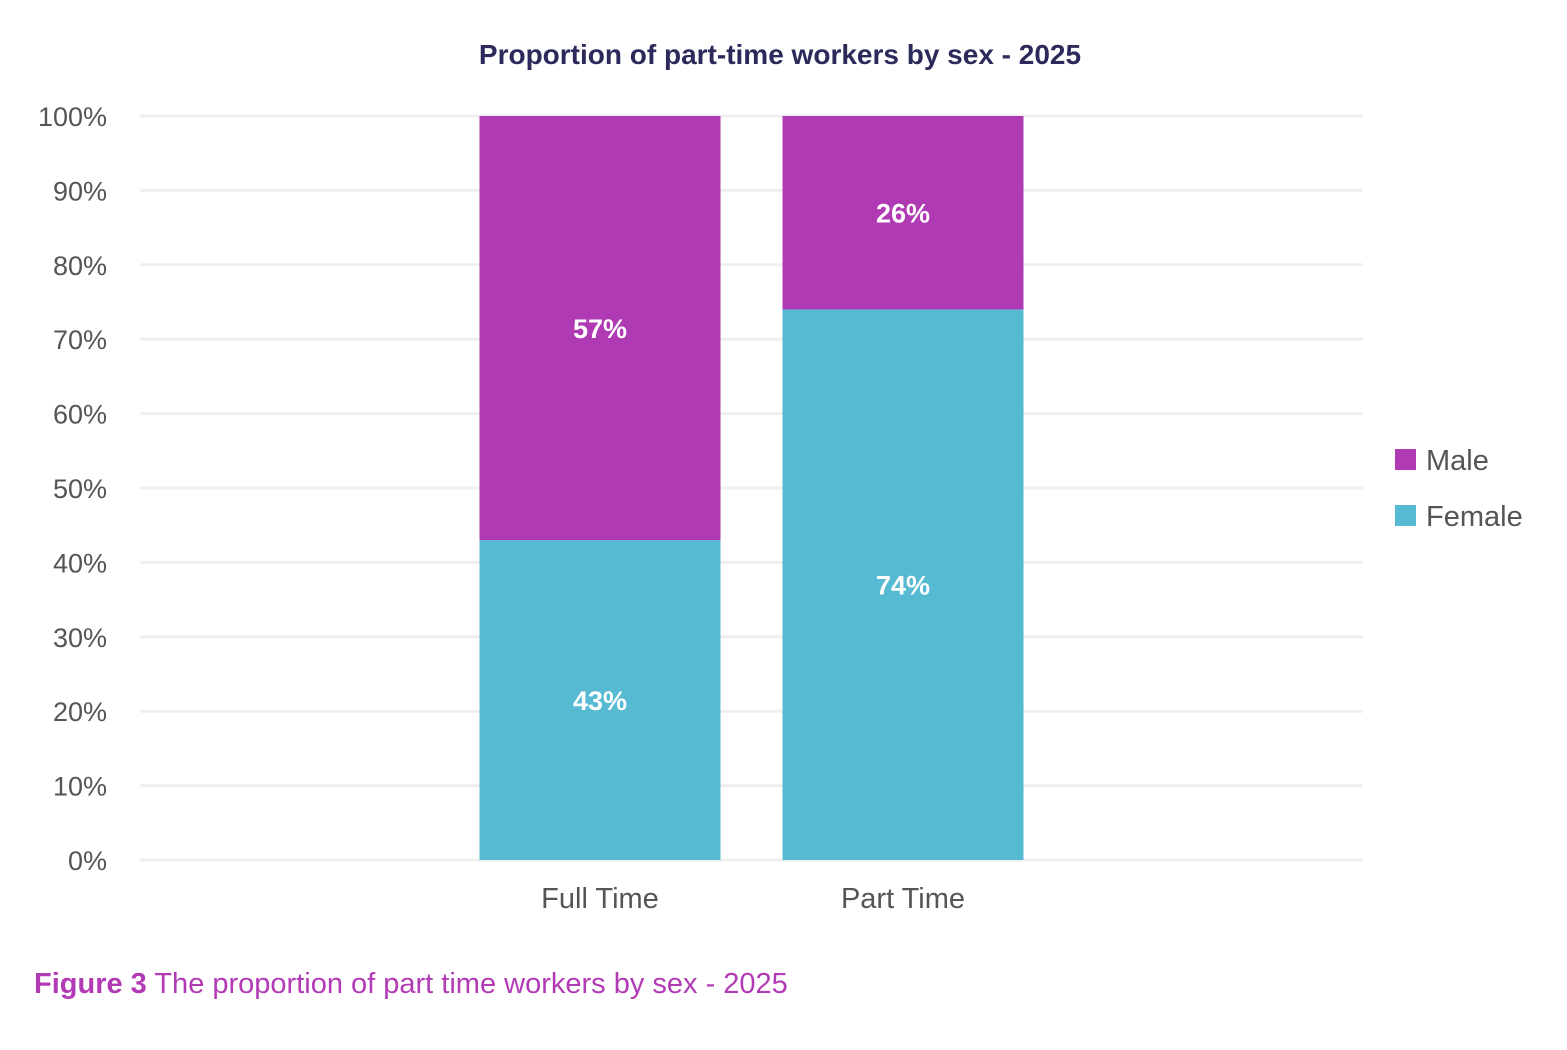 This screenshot has height=1050, width=1567. Describe the element at coordinates (600, 899) in the screenshot. I see `x-tick-label: Full Time` at that location.